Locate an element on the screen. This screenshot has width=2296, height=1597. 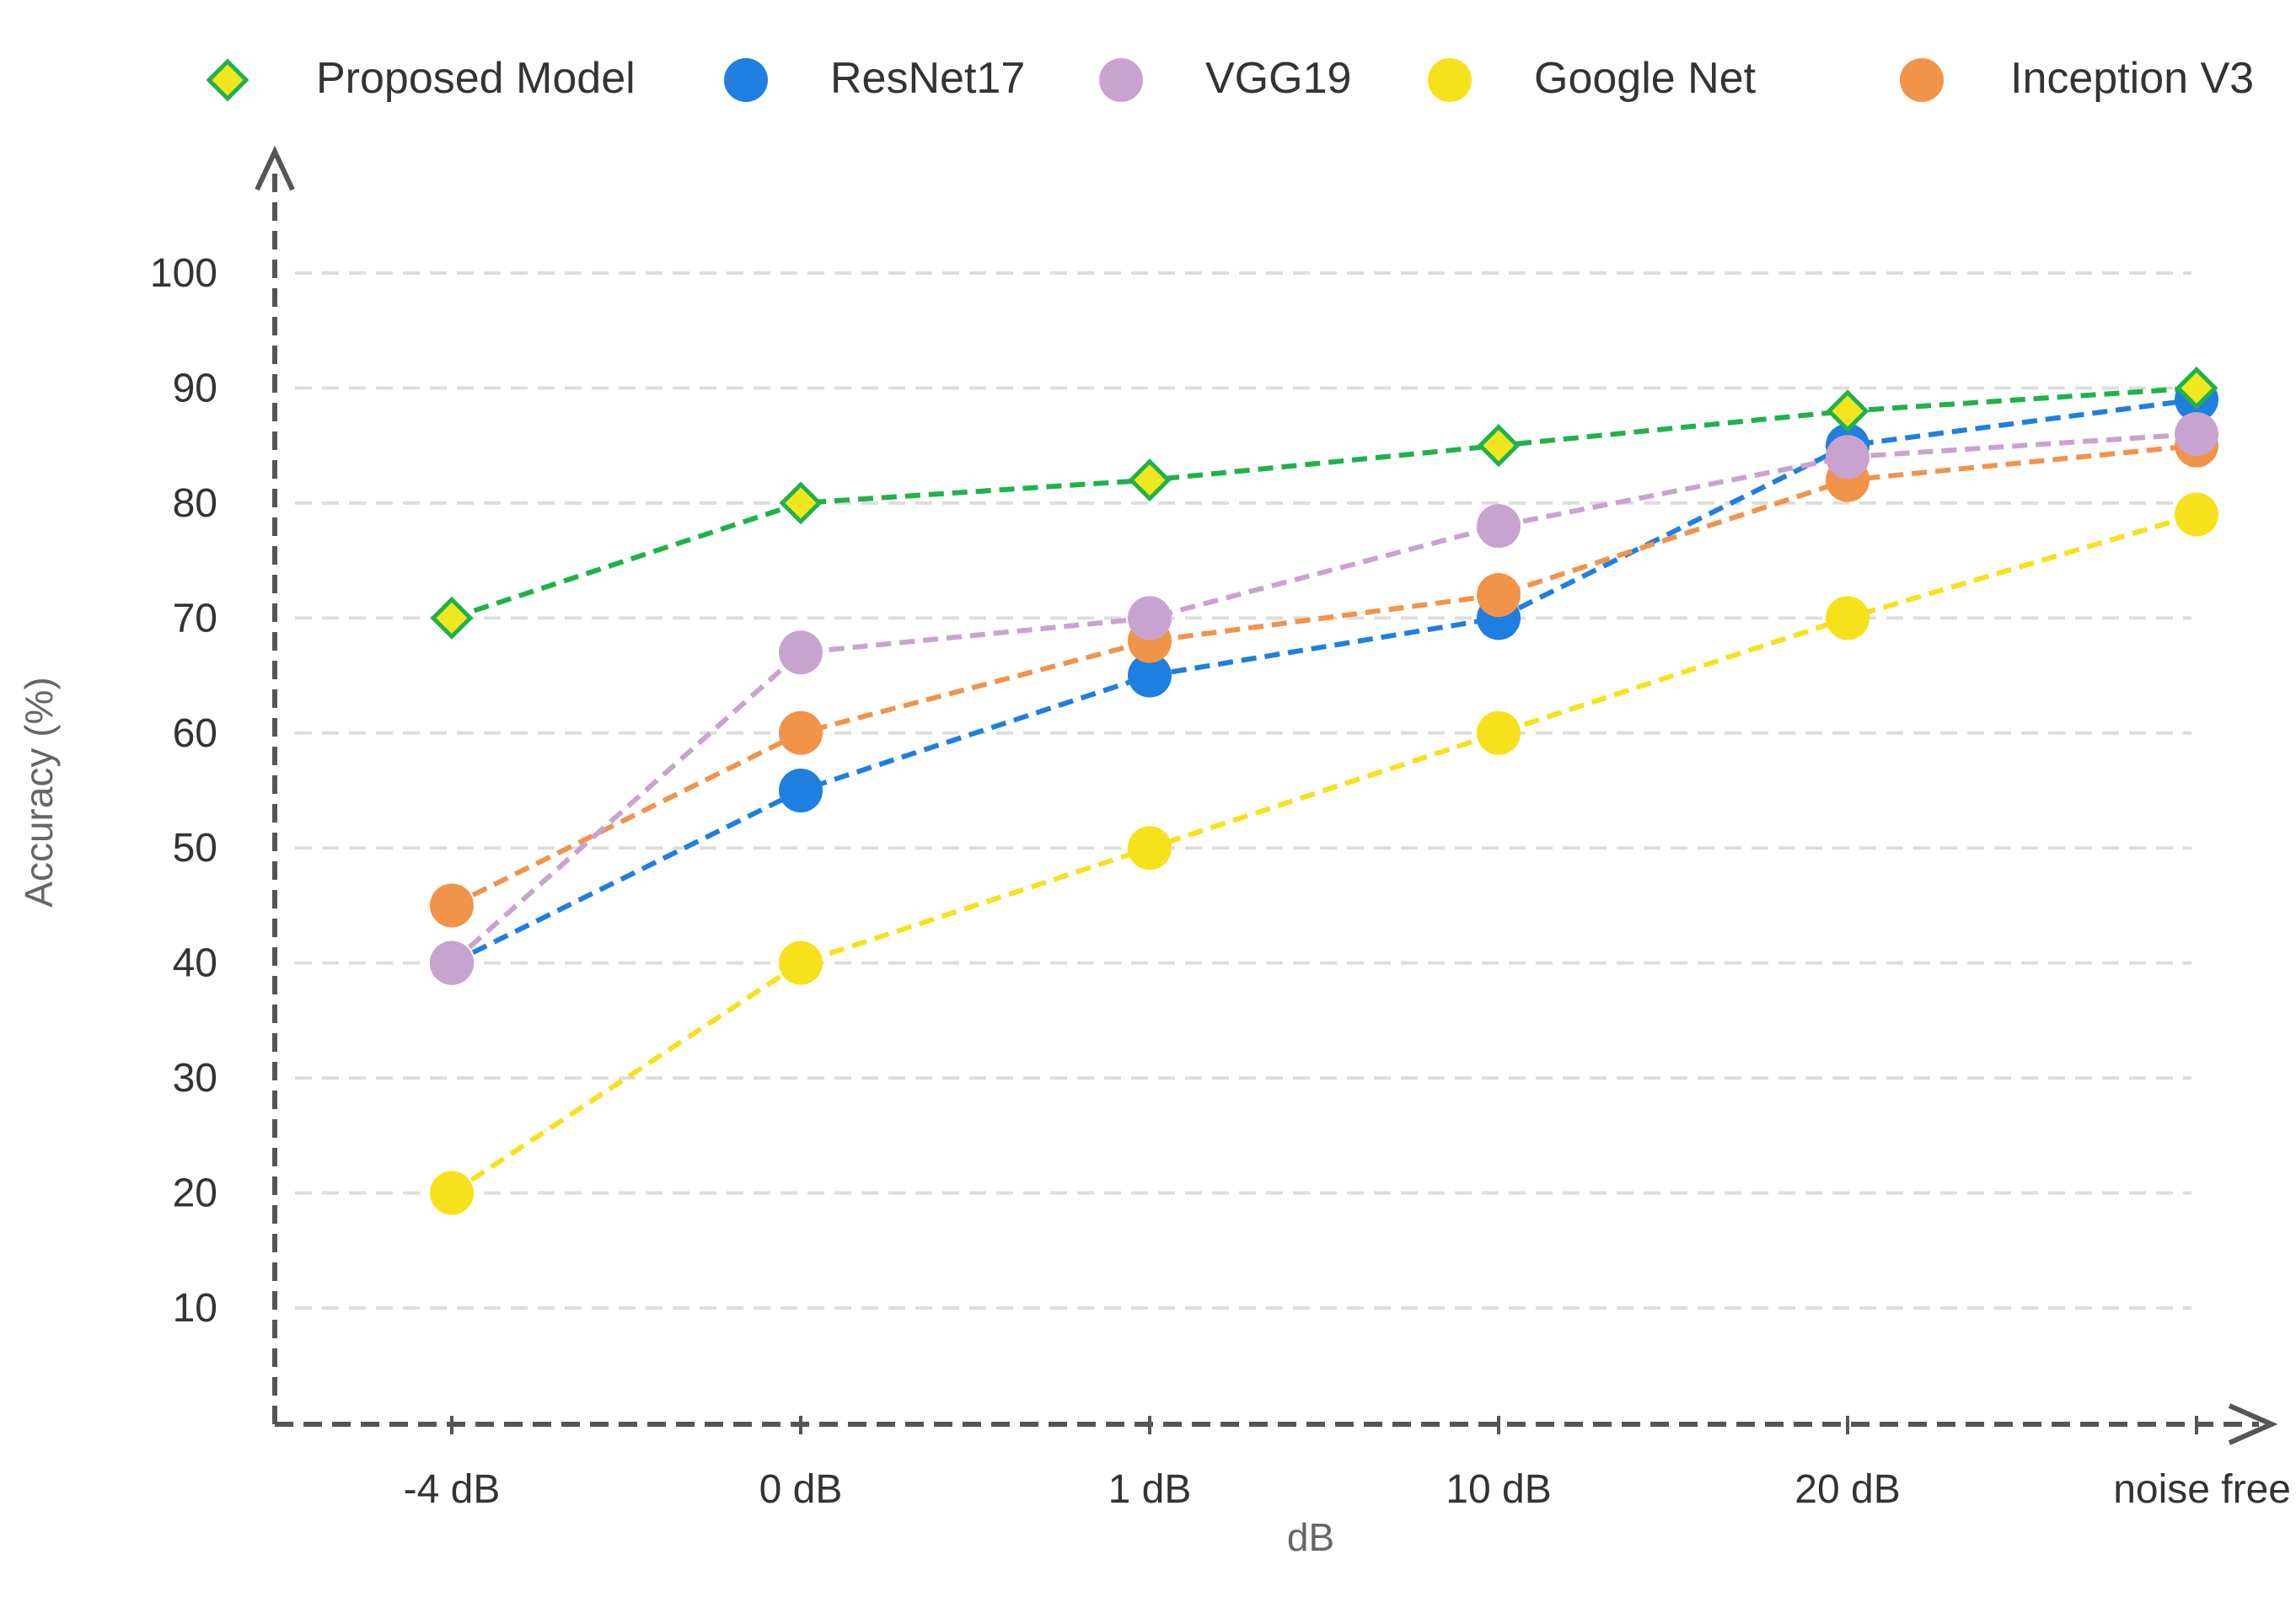
y-tick-labels: 10 20 30 40 50 60 70 80 90 100 is located at coordinates (183, 791).